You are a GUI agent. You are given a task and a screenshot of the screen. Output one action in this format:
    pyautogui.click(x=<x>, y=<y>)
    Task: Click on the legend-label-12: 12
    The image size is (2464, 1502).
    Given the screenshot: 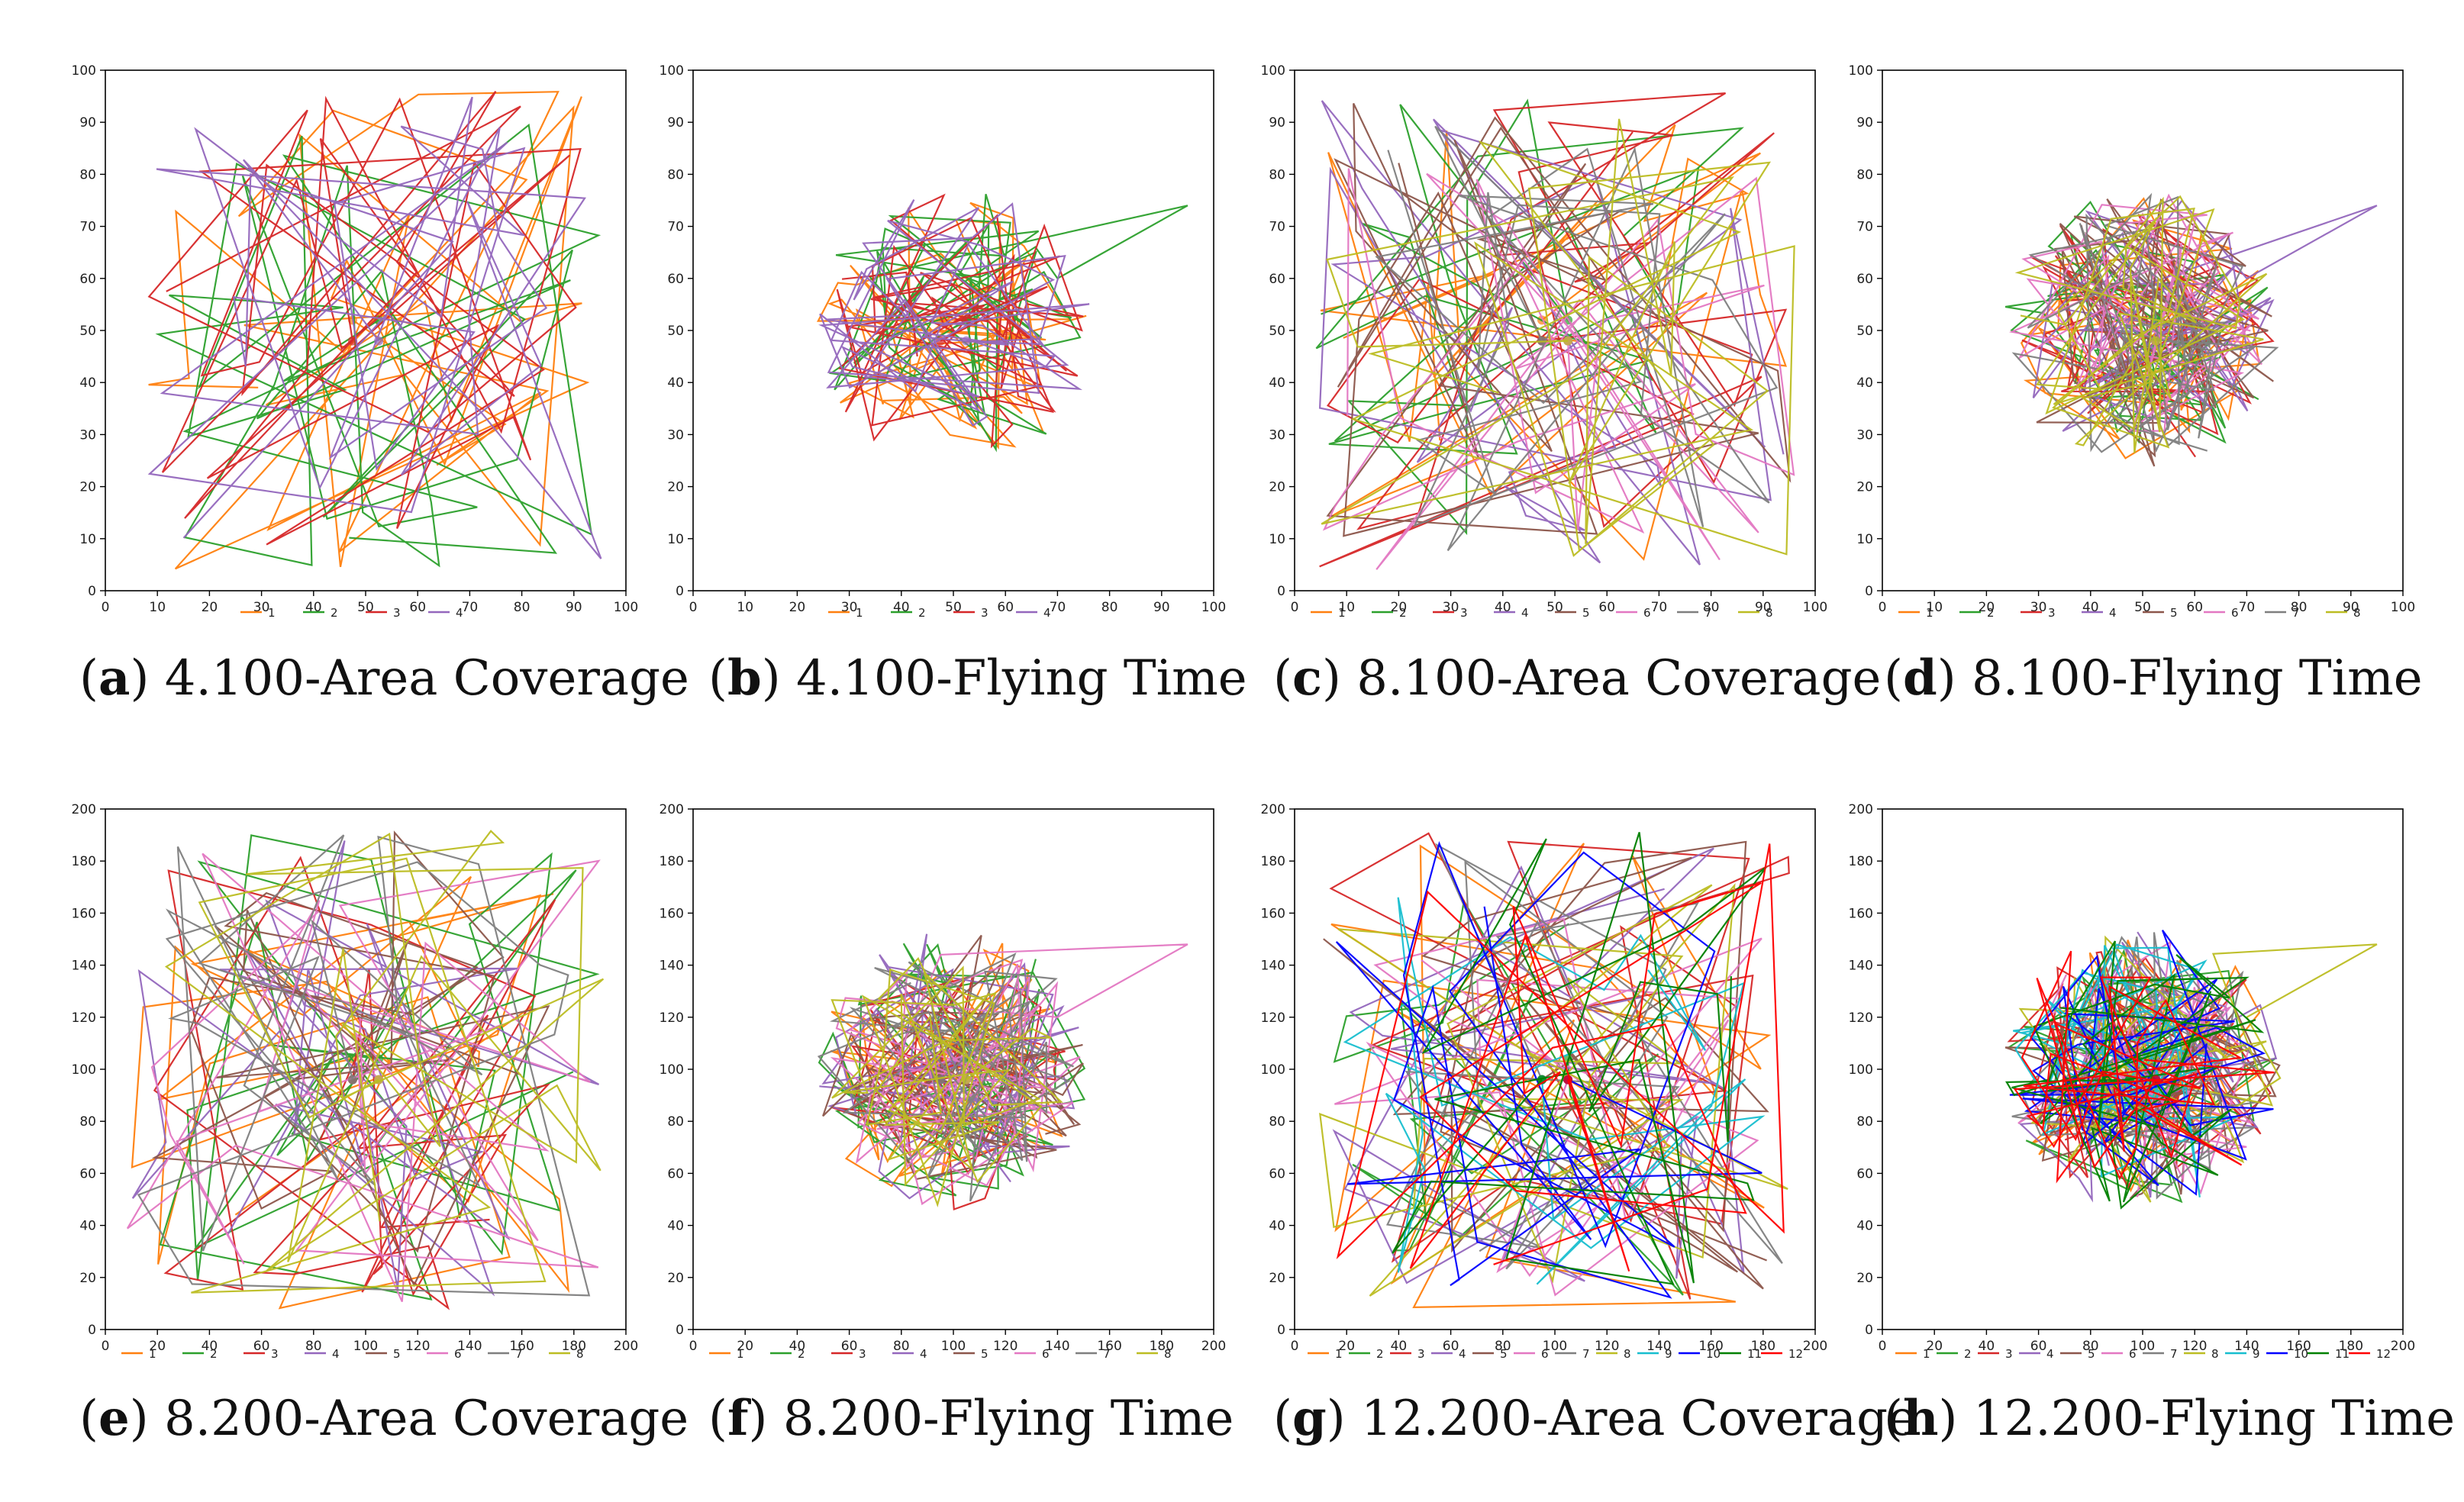 What is the action you would take?
    pyautogui.click(x=1796, y=1354)
    